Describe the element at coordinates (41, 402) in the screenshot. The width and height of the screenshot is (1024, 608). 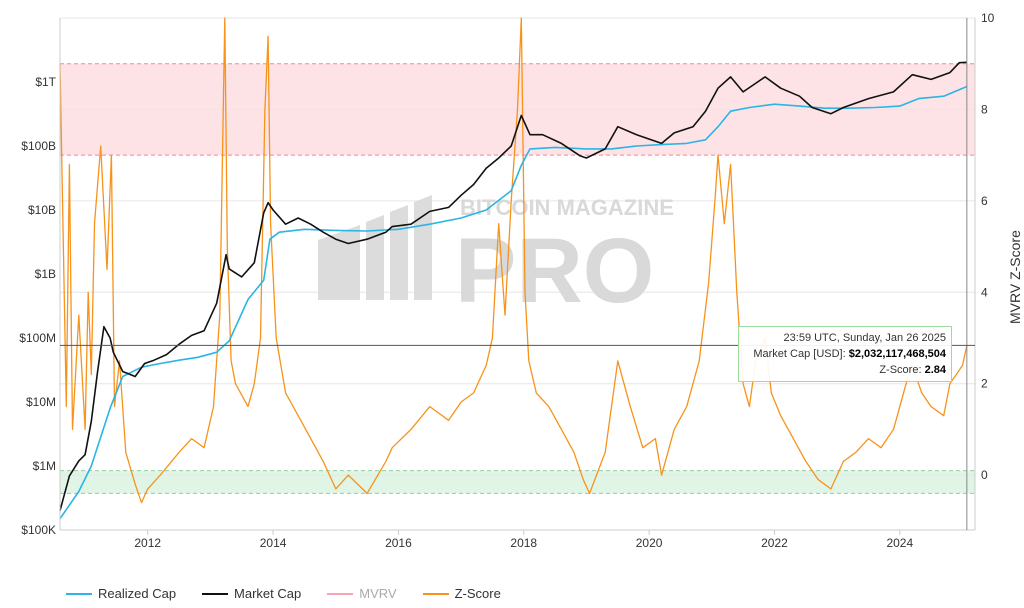
I see `y-left-tick-label: $10M` at that location.